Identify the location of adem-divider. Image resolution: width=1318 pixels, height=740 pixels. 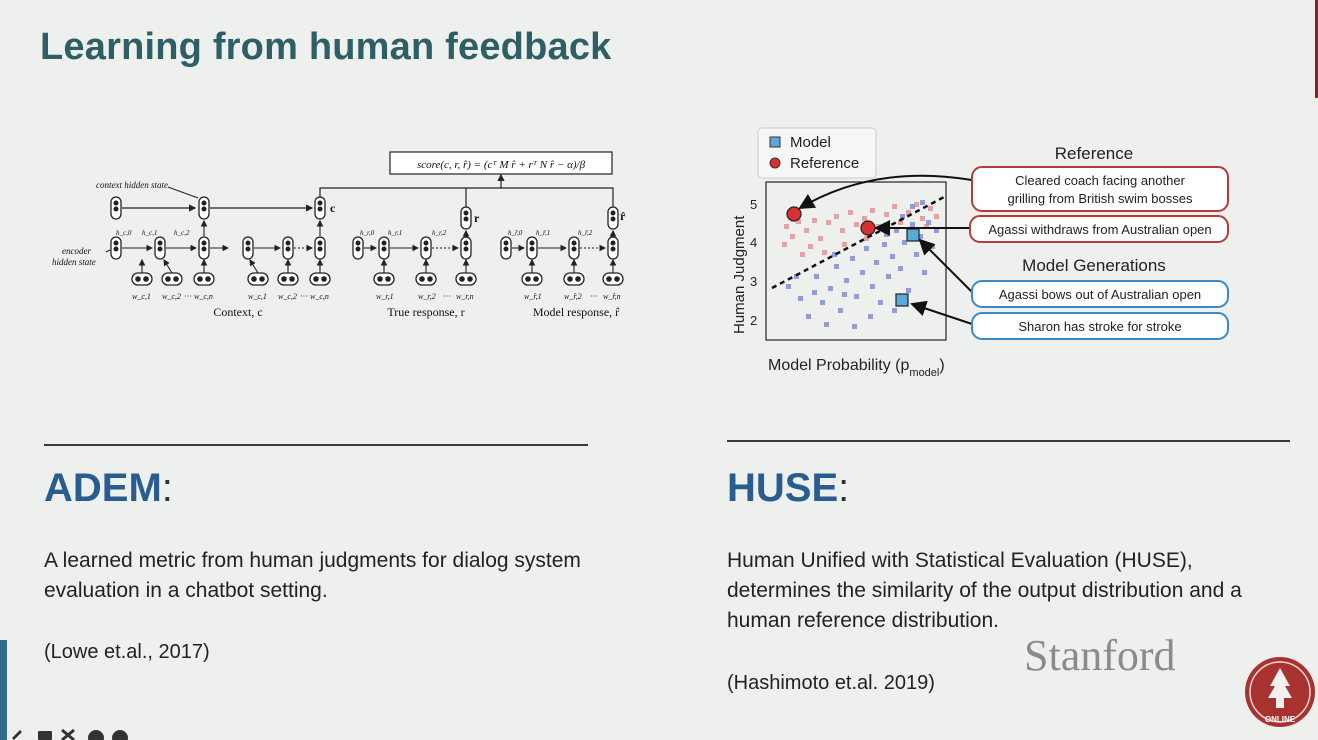
(316, 445).